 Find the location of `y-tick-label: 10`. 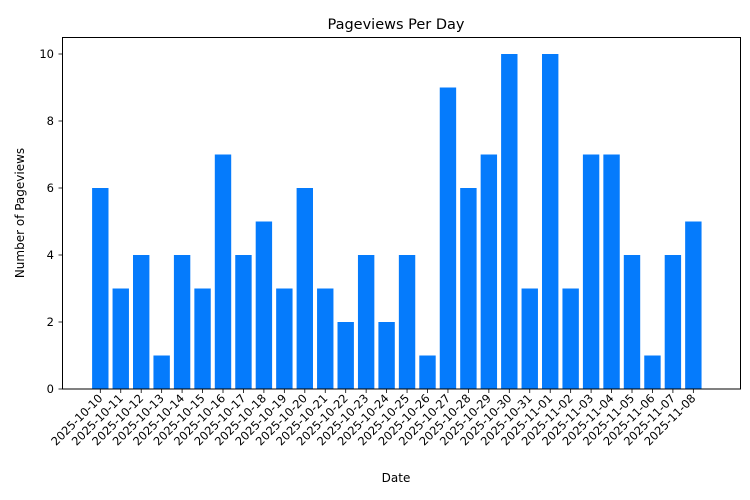

y-tick-label: 10 is located at coordinates (46, 54).